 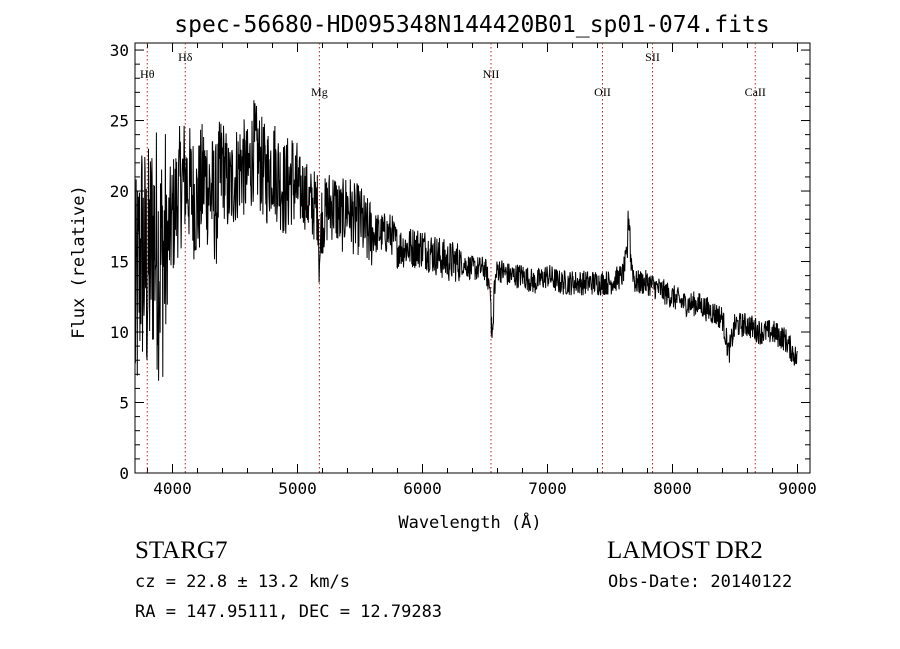 What do you see at coordinates (242, 582) in the screenshot?
I see `redshift-line: cz = 22.8 ± 13.2 km/s` at bounding box center [242, 582].